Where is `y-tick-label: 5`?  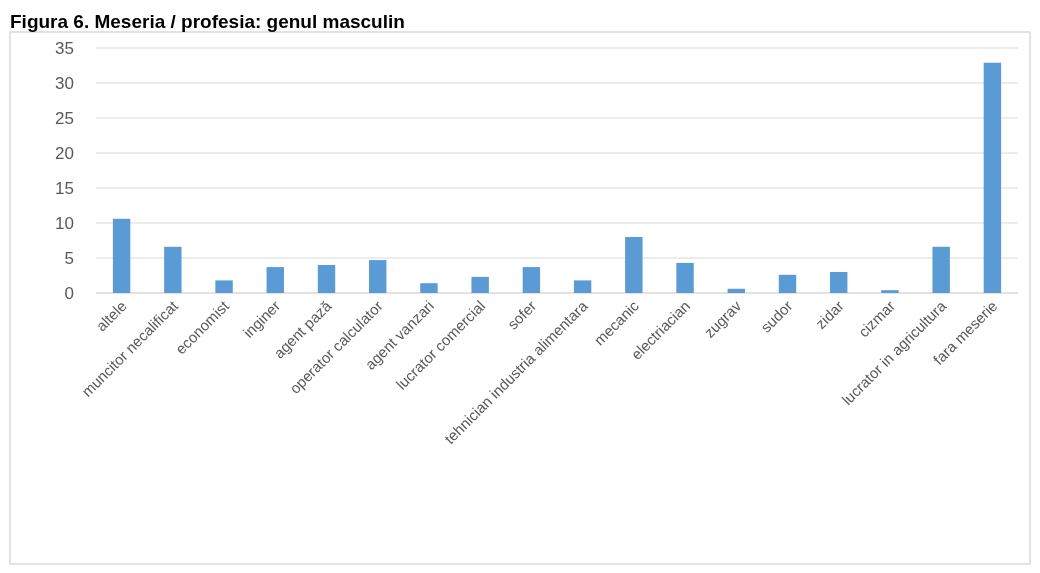
y-tick-label: 5 is located at coordinates (69, 258).